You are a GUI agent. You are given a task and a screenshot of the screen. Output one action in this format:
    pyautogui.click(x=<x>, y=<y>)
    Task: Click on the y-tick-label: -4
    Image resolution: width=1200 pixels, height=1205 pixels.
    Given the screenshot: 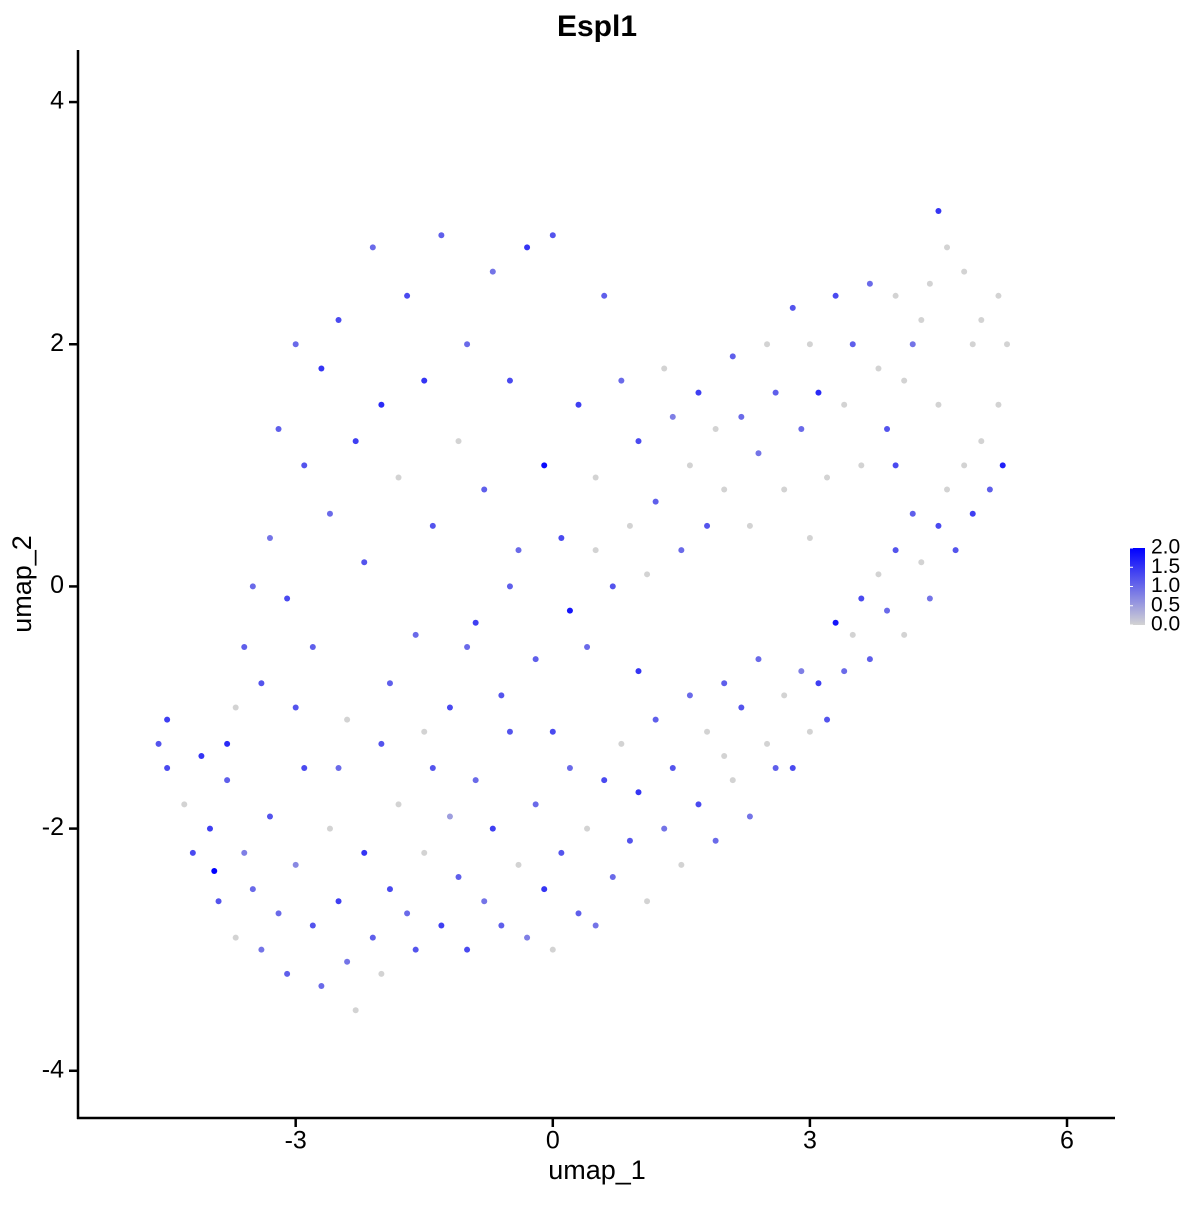 What is the action you would take?
    pyautogui.click(x=53, y=1069)
    